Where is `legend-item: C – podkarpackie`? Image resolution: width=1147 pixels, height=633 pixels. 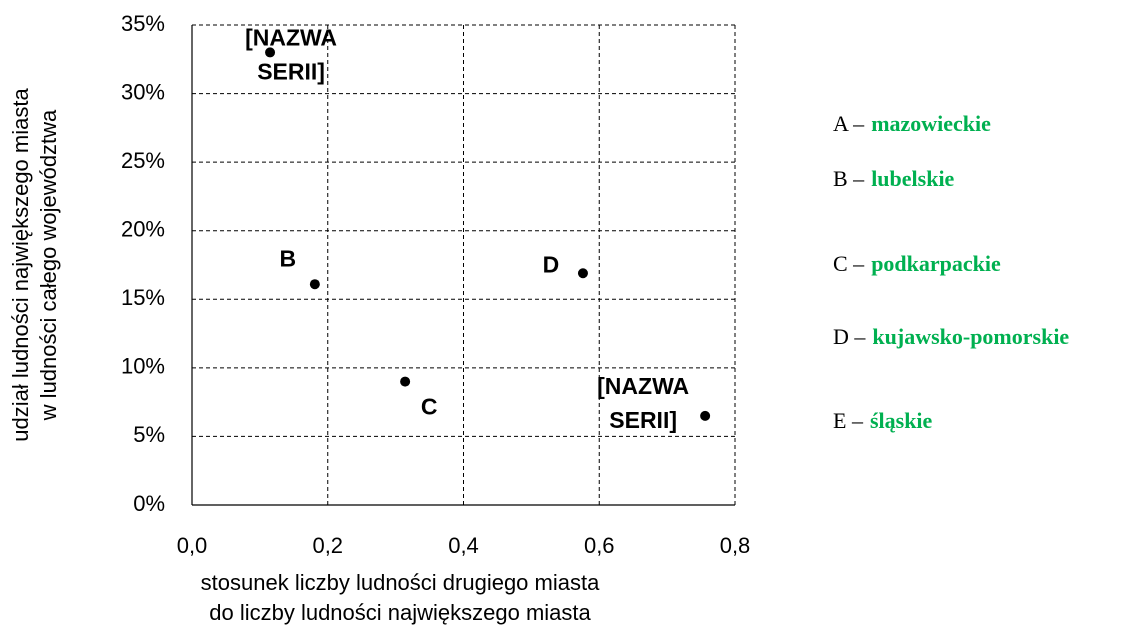 legend-item: C – podkarpackie is located at coordinates (917, 263).